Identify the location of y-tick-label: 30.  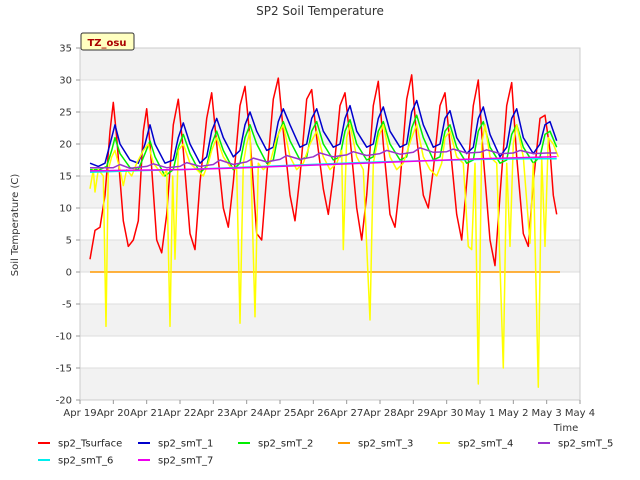
(65, 81).